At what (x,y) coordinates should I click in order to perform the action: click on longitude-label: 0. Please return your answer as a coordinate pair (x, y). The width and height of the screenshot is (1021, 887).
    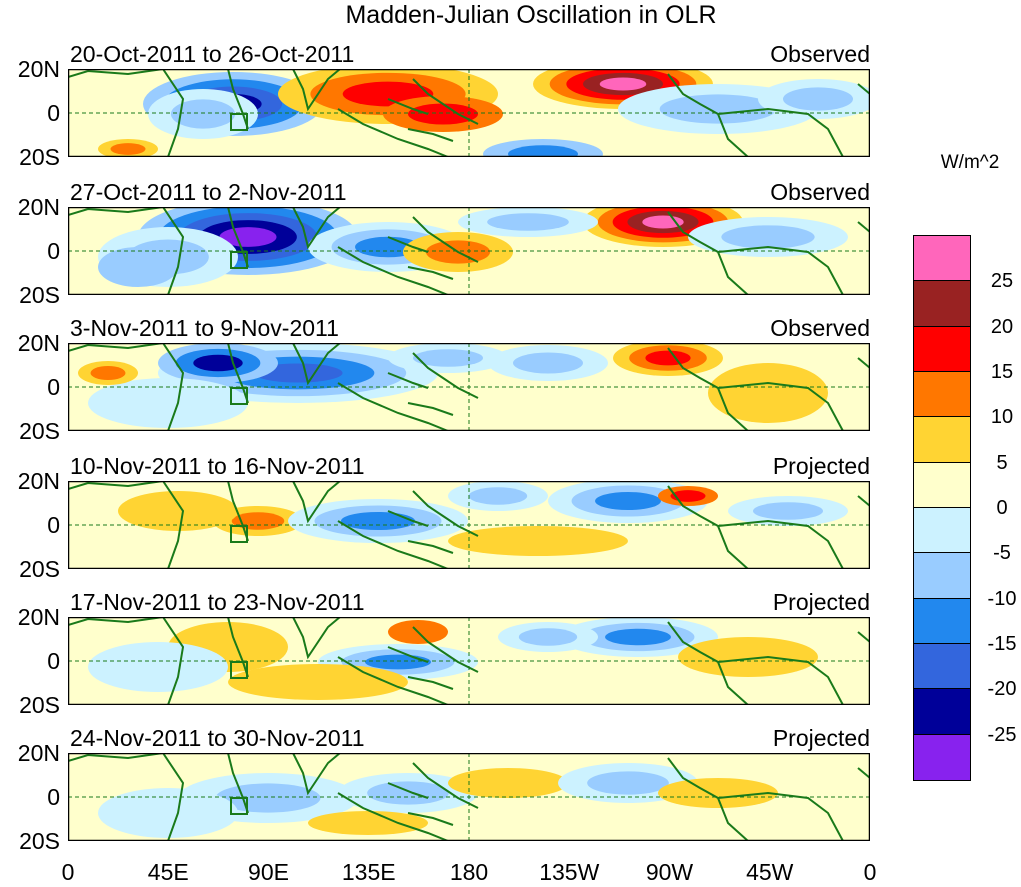
    Looking at the image, I should click on (68, 872).